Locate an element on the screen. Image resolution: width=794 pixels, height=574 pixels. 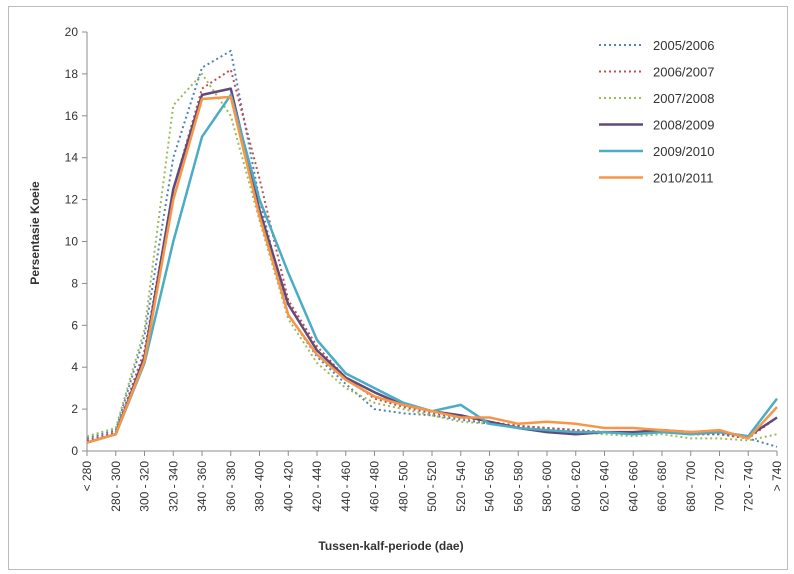
legend-label: 2007/2008 is located at coordinates (683, 98).